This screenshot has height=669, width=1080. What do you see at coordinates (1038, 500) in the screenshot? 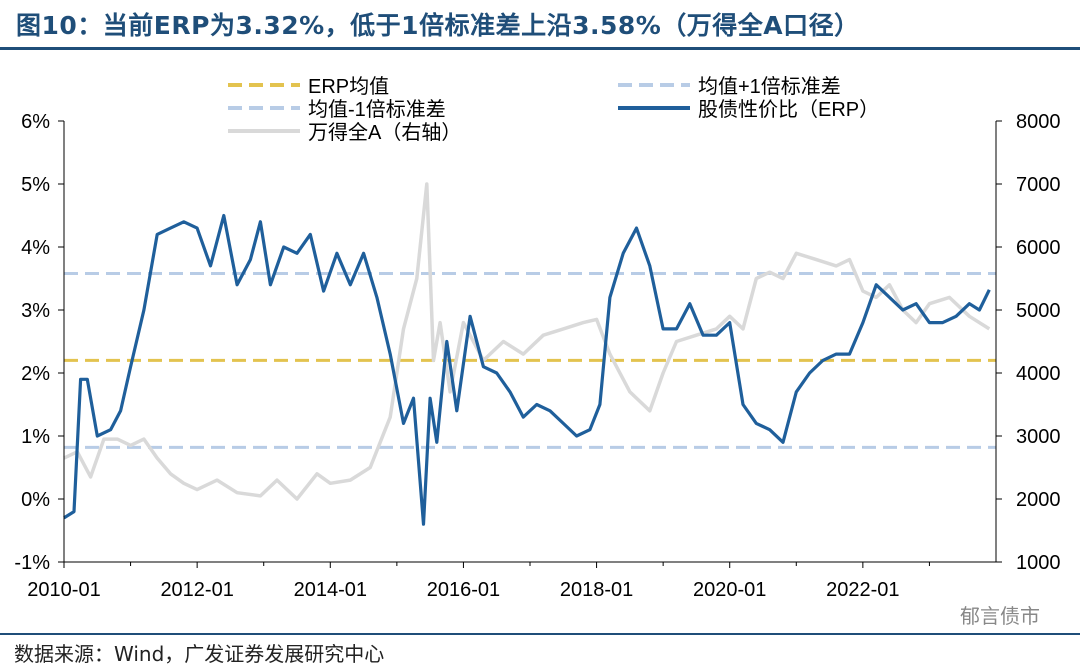
I see `y-right-tick-label: 2000` at bounding box center [1038, 500].